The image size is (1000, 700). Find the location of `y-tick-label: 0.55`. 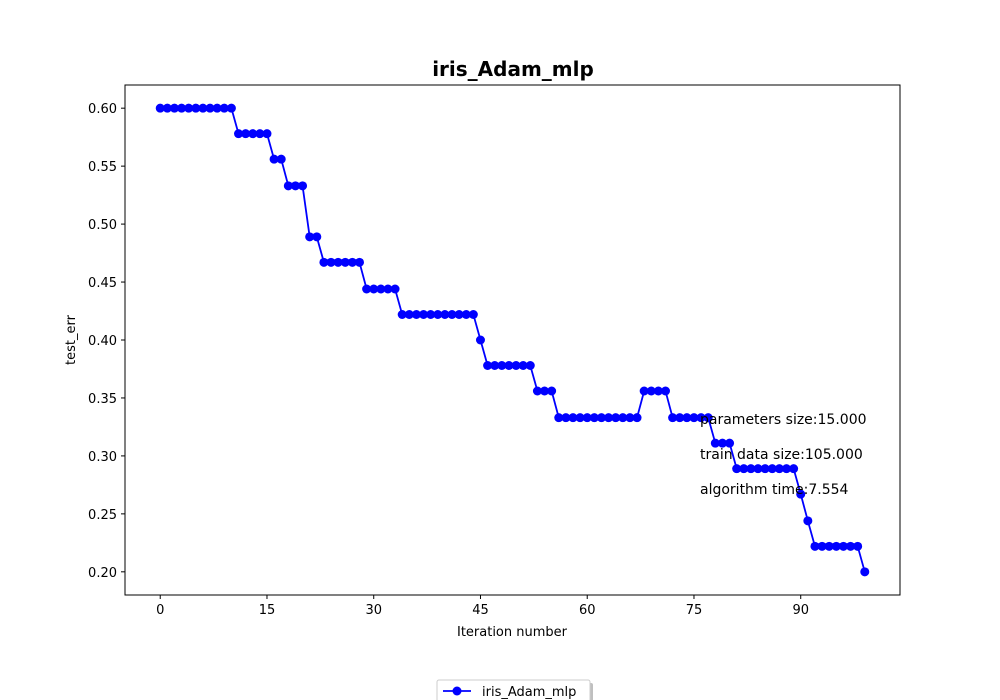

y-tick-label: 0.55 is located at coordinates (102, 167).